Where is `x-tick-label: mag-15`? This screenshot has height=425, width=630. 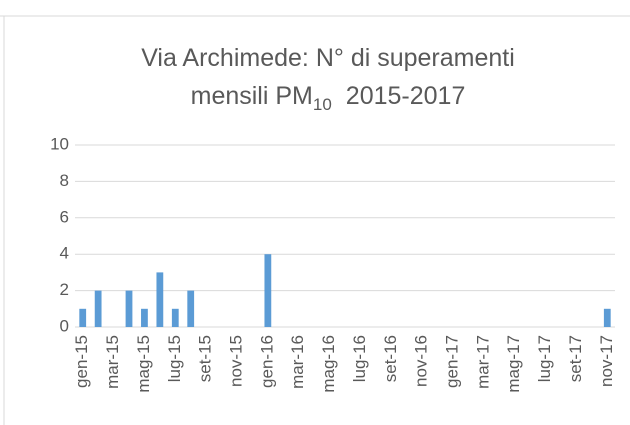 x-tick-label: mag-15 is located at coordinates (143, 364).